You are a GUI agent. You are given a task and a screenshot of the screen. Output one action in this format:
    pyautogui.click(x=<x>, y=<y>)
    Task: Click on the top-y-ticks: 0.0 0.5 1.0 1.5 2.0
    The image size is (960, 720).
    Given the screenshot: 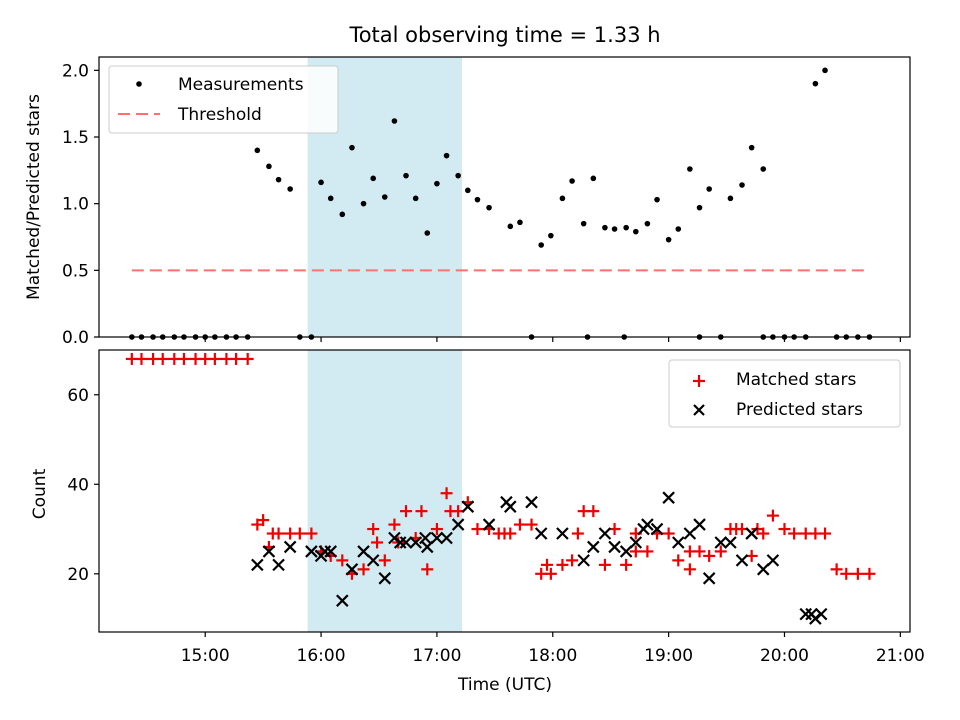 What is the action you would take?
    pyautogui.click(x=80, y=204)
    